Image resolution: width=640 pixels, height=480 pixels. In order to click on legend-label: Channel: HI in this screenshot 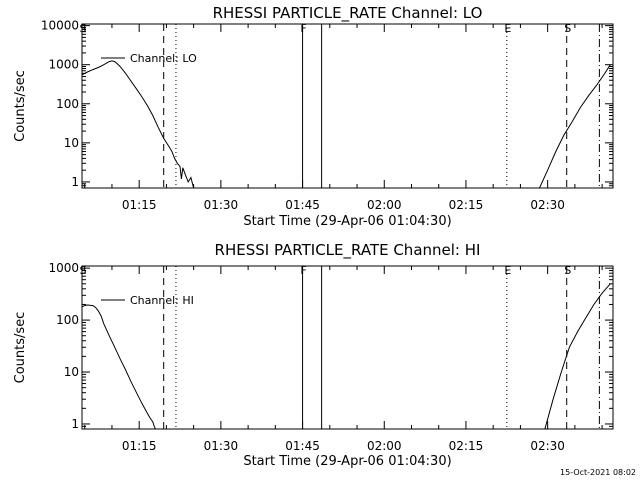, I will do `click(162, 300)`.